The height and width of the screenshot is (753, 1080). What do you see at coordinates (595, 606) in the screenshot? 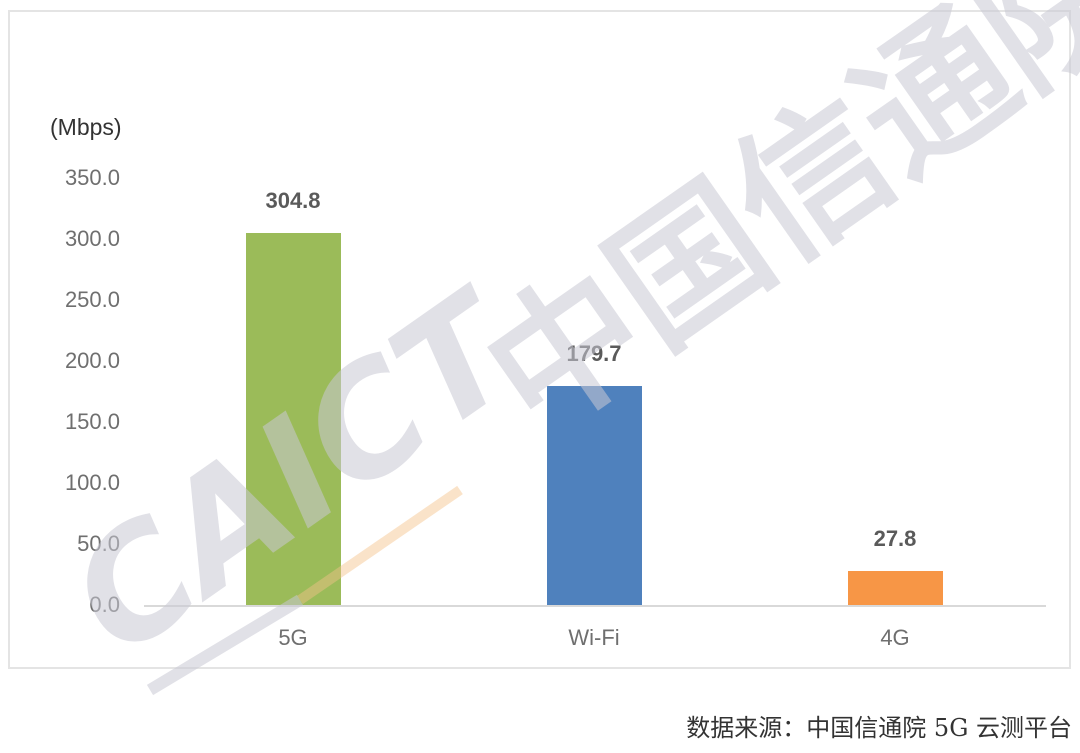
I see `x-axis-baseline` at bounding box center [595, 606].